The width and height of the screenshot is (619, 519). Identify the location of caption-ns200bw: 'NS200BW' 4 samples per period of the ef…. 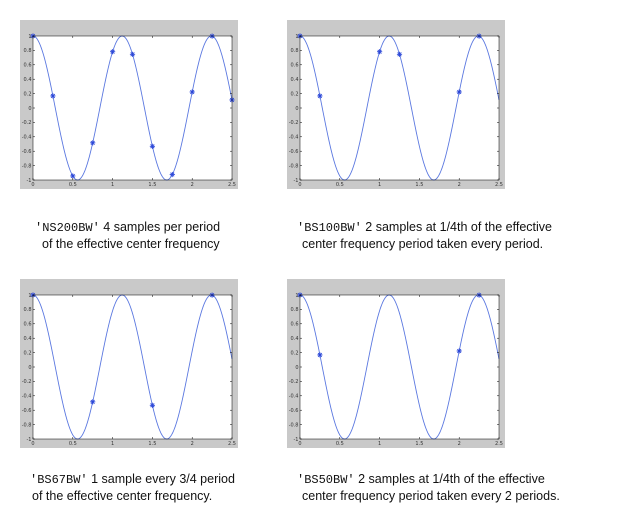
(170, 235).